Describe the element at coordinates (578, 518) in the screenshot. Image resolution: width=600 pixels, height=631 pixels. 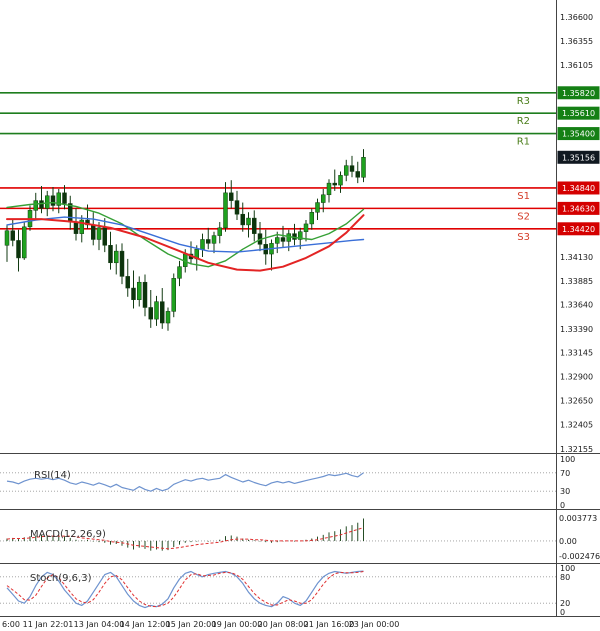
I see `macd-tick-label: 0.003773` at that location.